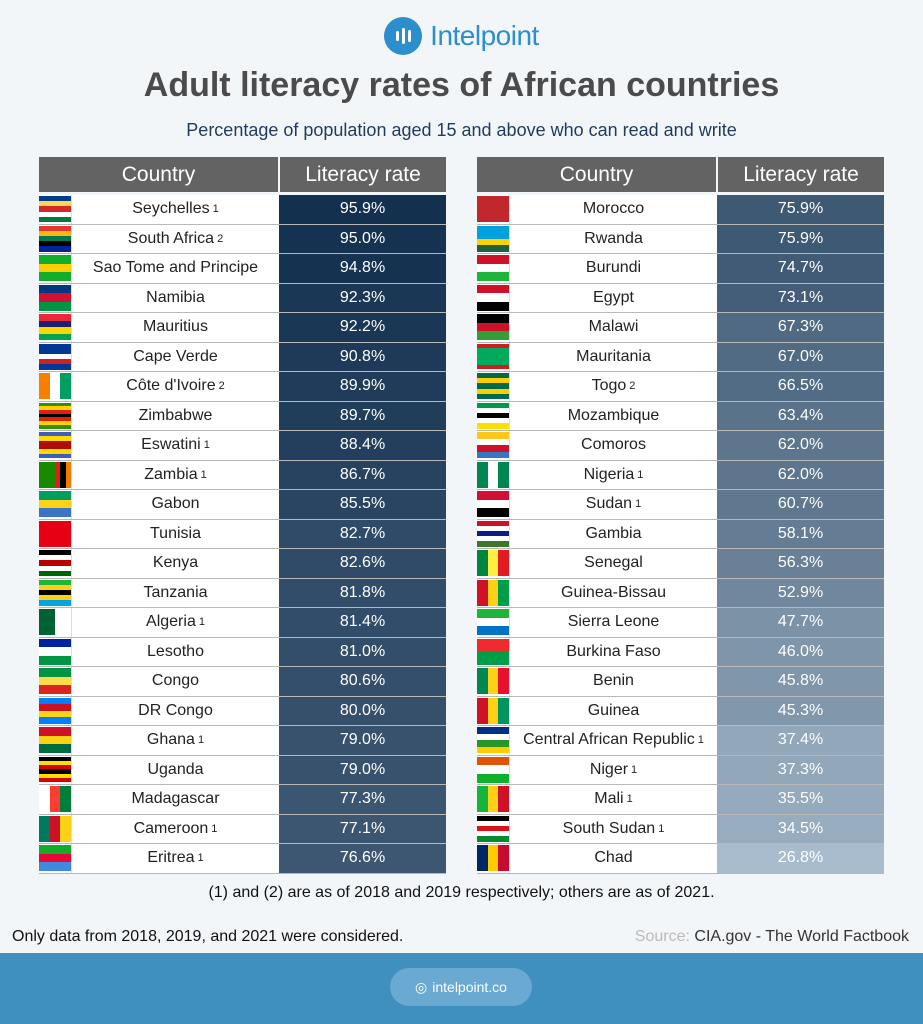 This screenshot has height=1024, width=923. I want to click on country-label: Cameroon, so click(171, 828).